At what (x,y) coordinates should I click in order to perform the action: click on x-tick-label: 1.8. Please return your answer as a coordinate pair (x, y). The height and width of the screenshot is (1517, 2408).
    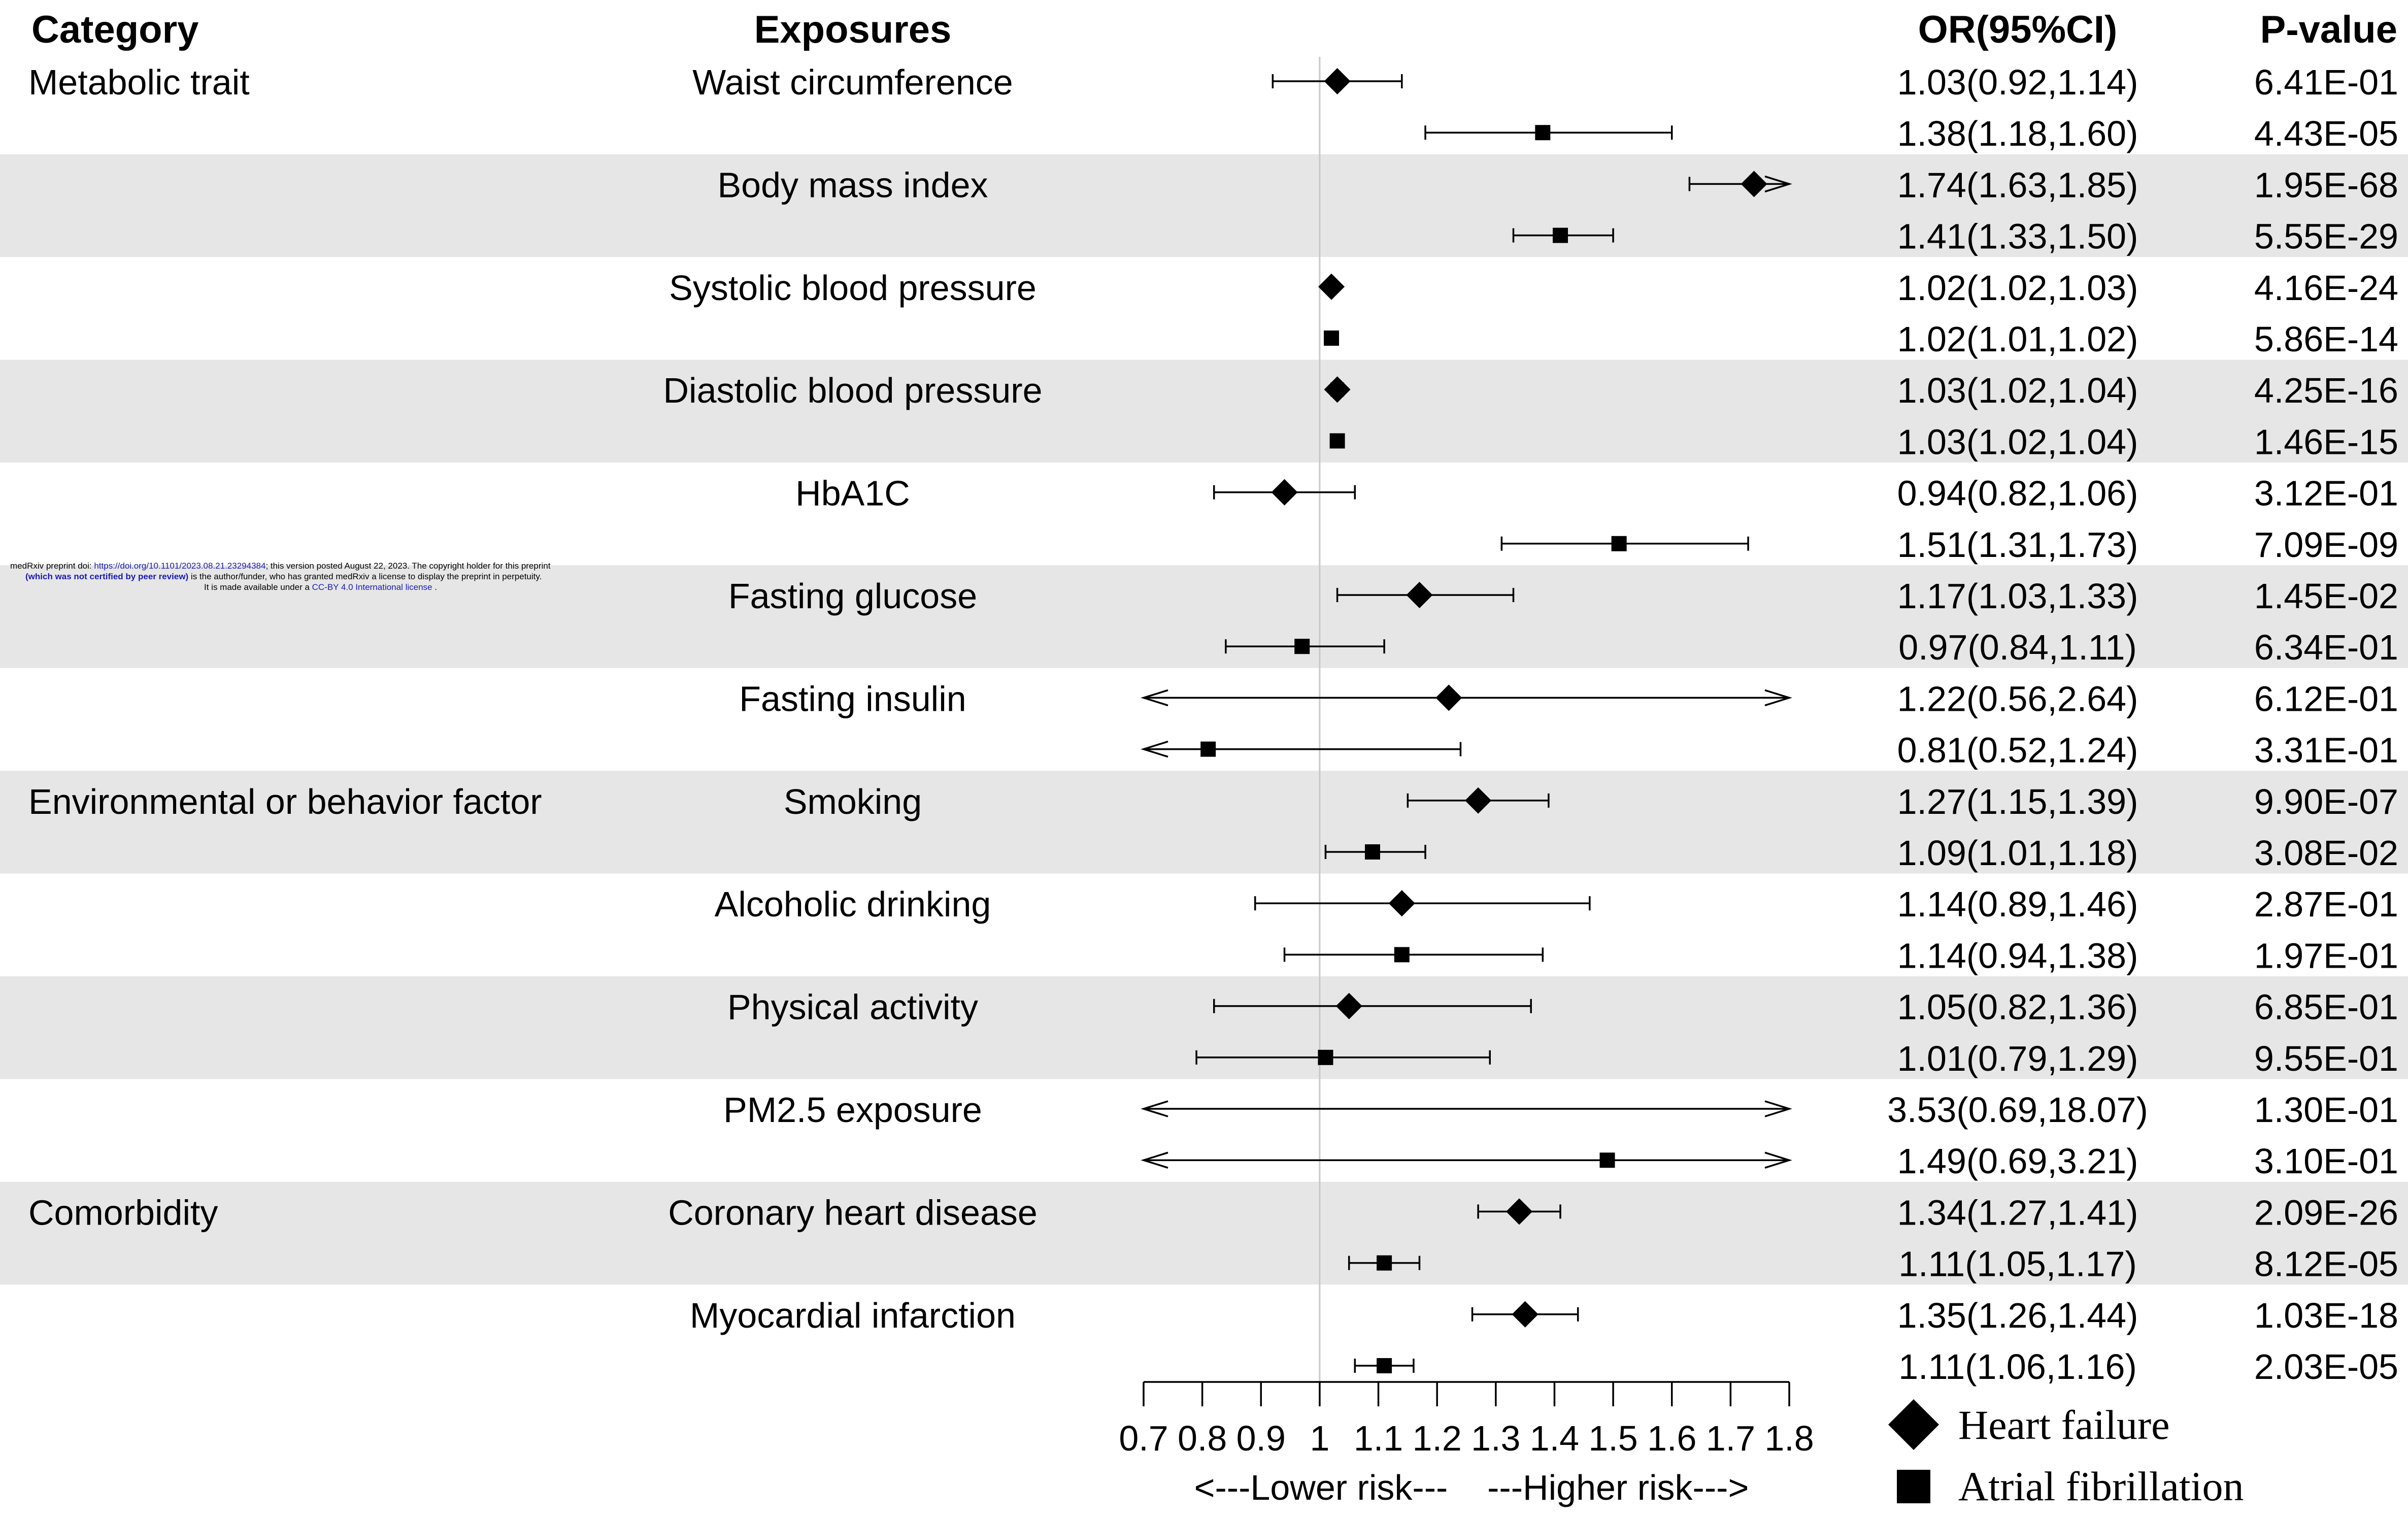
    Looking at the image, I should click on (1789, 1439).